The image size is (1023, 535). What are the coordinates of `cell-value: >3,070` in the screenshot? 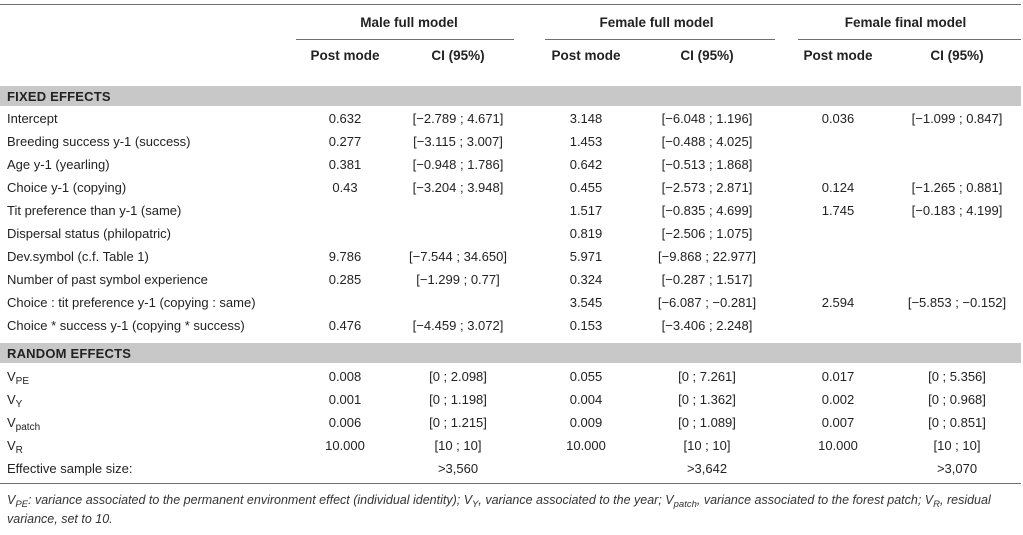 It's located at (957, 468).